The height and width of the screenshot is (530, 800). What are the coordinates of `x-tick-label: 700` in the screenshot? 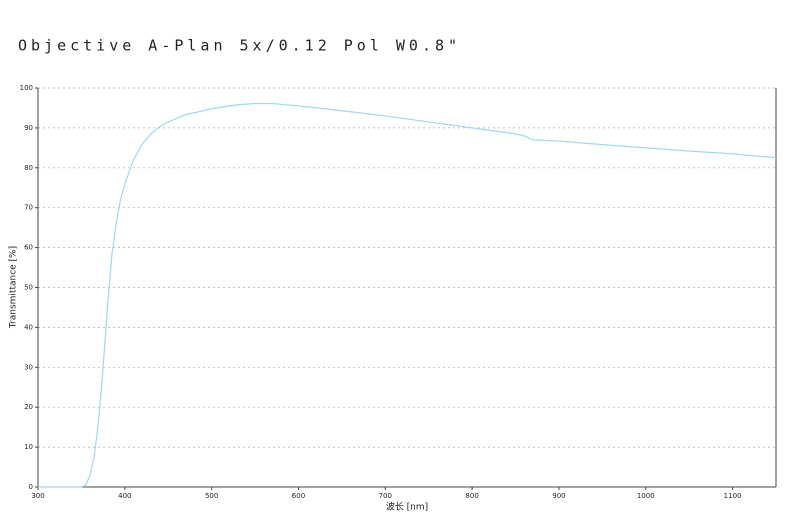 It's located at (385, 496).